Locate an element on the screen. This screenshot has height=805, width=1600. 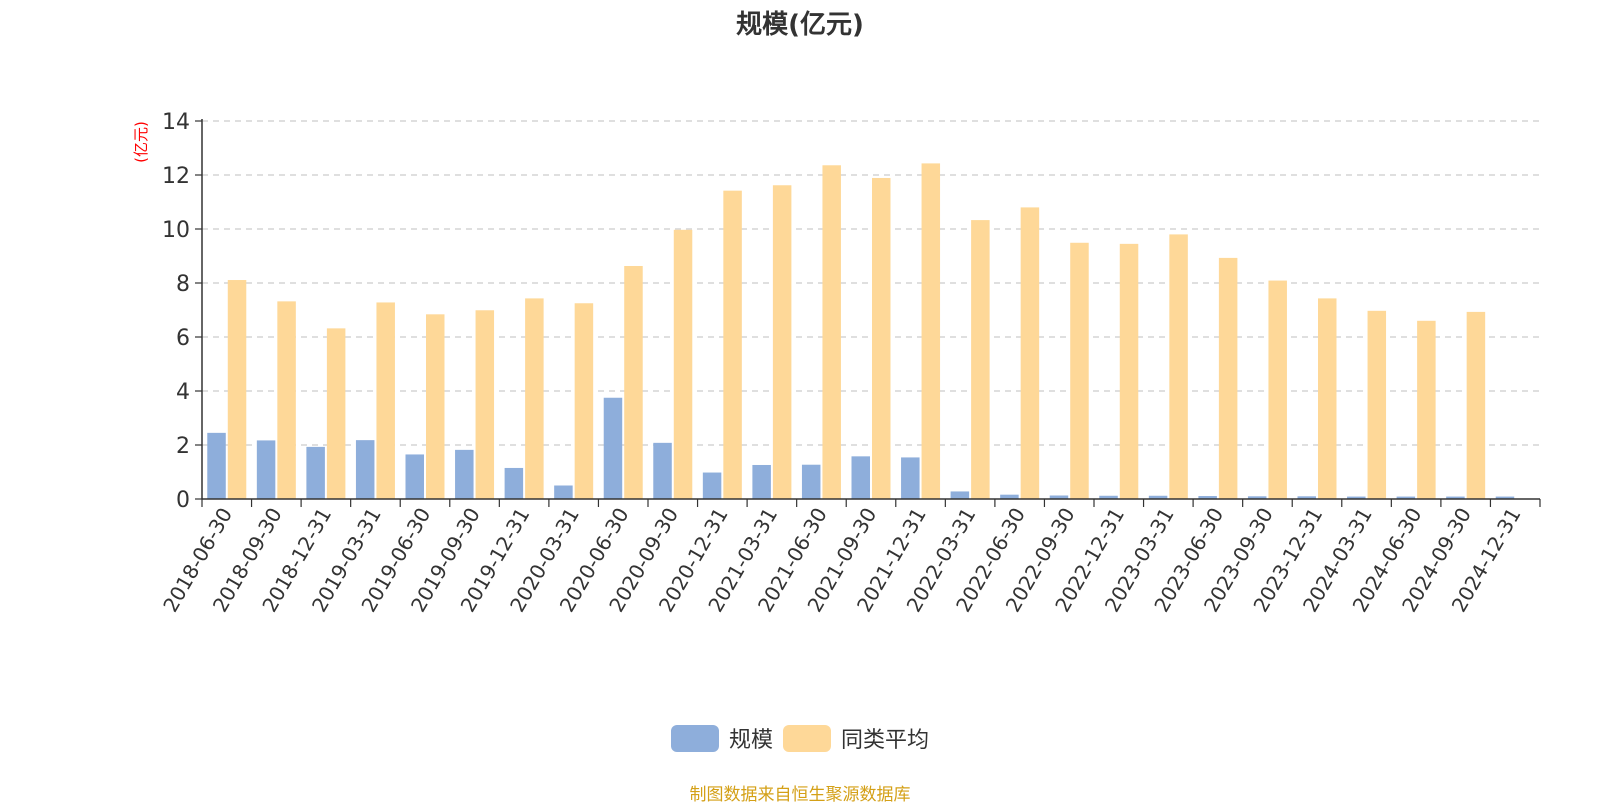
y-tick-label-0: 0 is located at coordinates (183, 500).